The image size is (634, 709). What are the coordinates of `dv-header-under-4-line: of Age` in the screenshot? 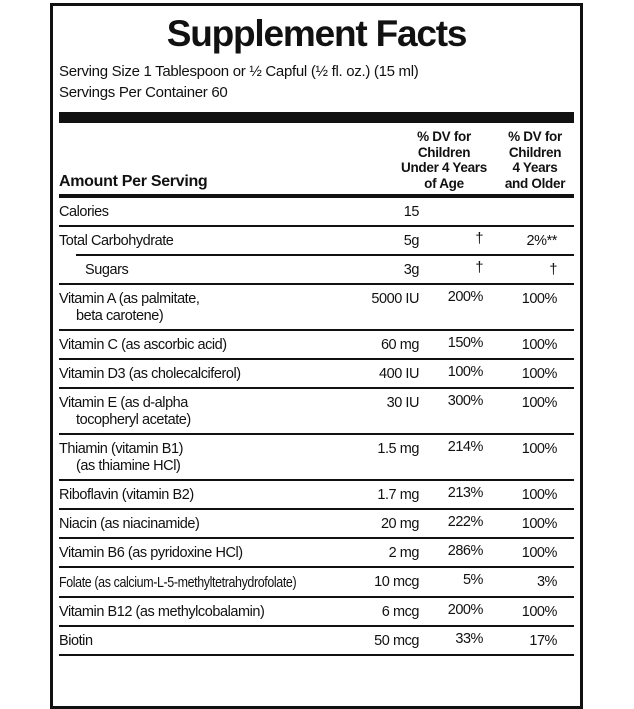 It's located at (444, 183).